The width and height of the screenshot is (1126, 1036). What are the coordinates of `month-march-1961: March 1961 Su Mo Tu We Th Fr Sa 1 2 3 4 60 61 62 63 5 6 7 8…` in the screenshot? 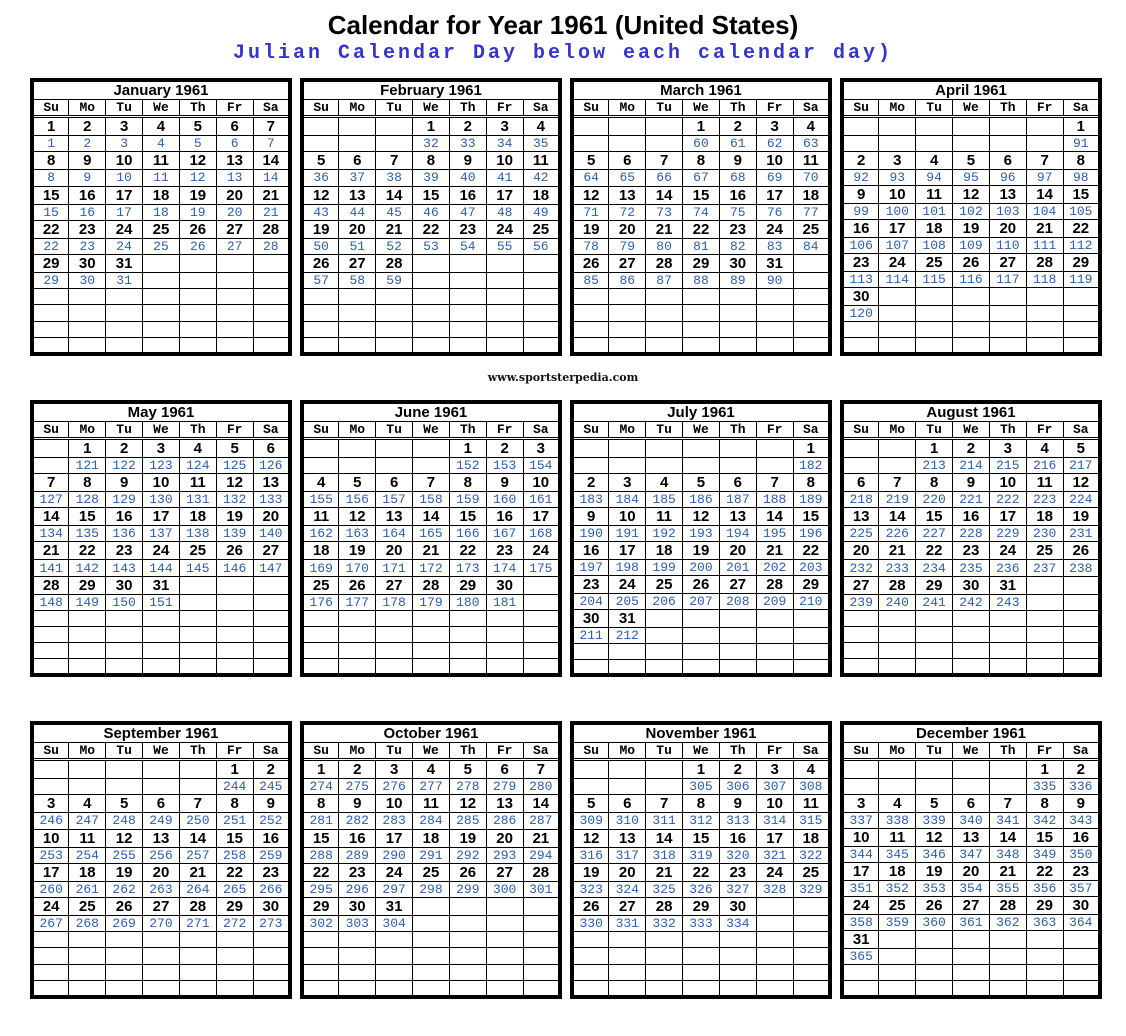 It's located at (701, 217).